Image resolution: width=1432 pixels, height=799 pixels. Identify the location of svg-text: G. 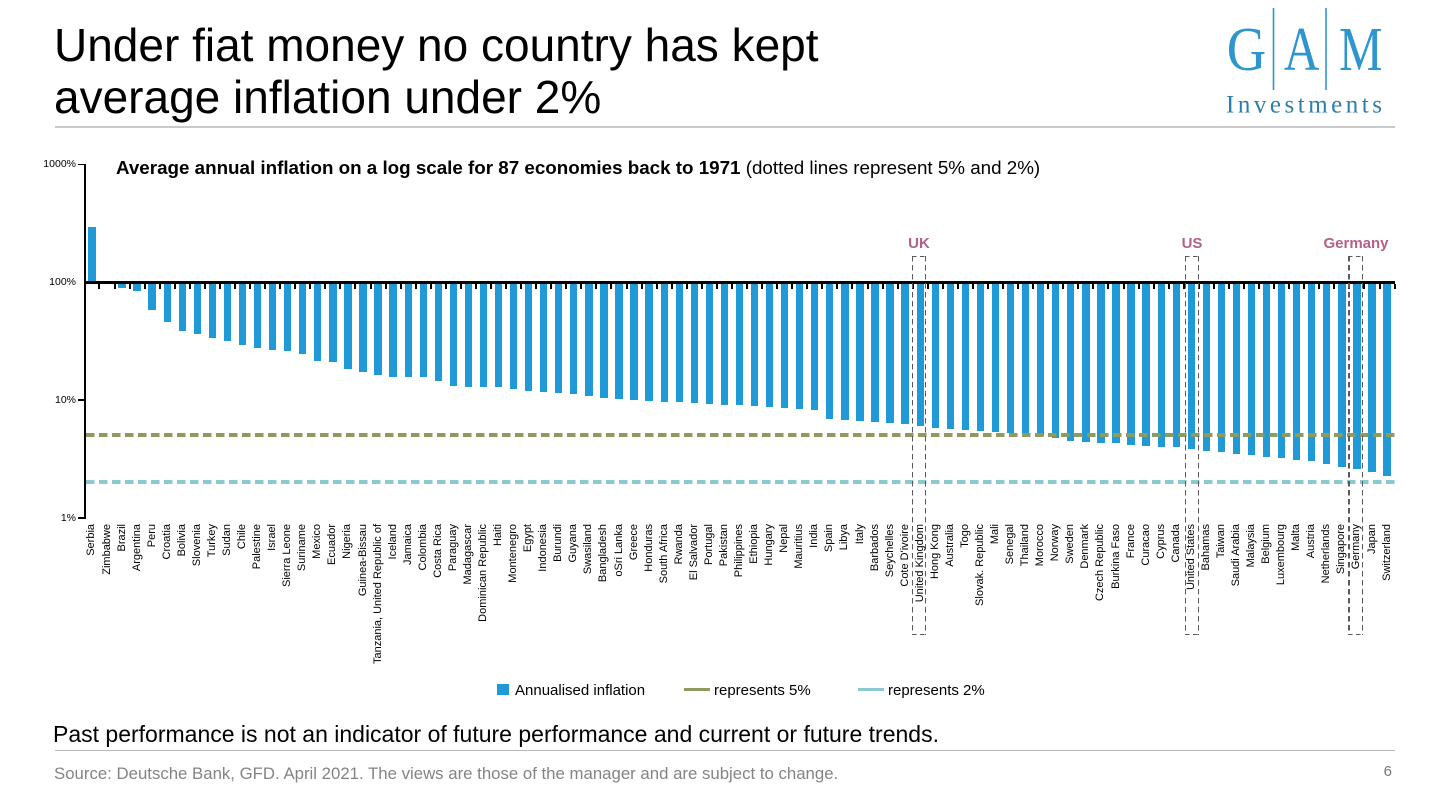
(1247, 50).